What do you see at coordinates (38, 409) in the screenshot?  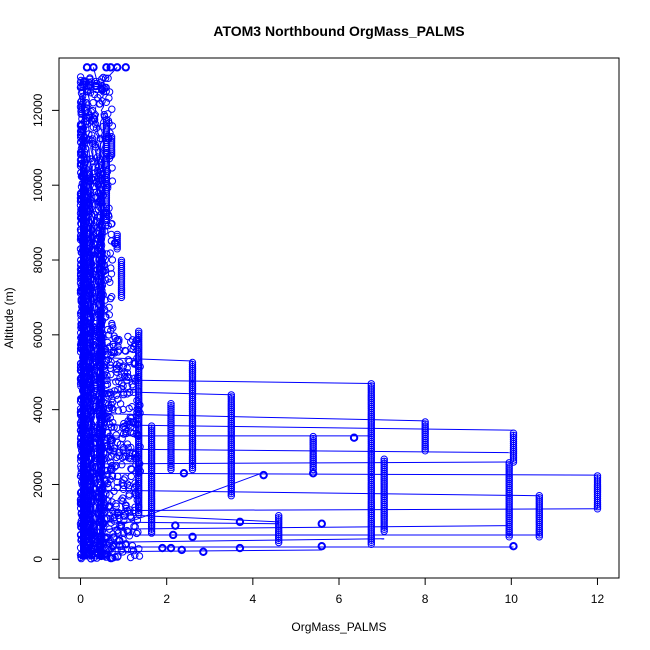 I see `y-tick-label: 4000` at bounding box center [38, 409].